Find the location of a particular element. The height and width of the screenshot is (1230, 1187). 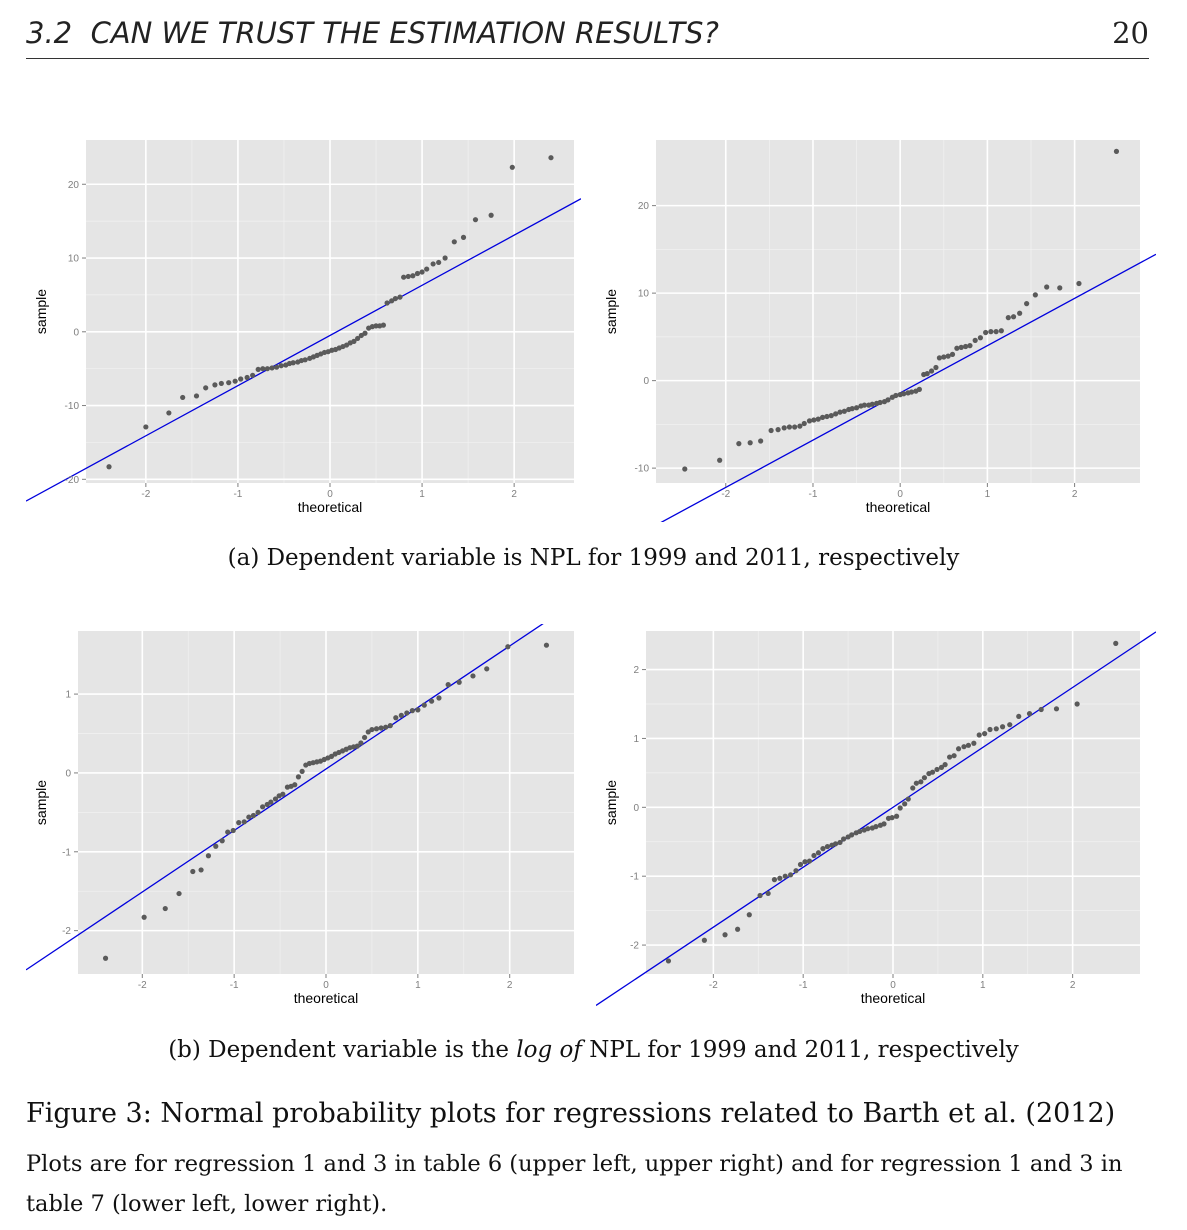

y-tick-label: -1 is located at coordinates (66, 852).